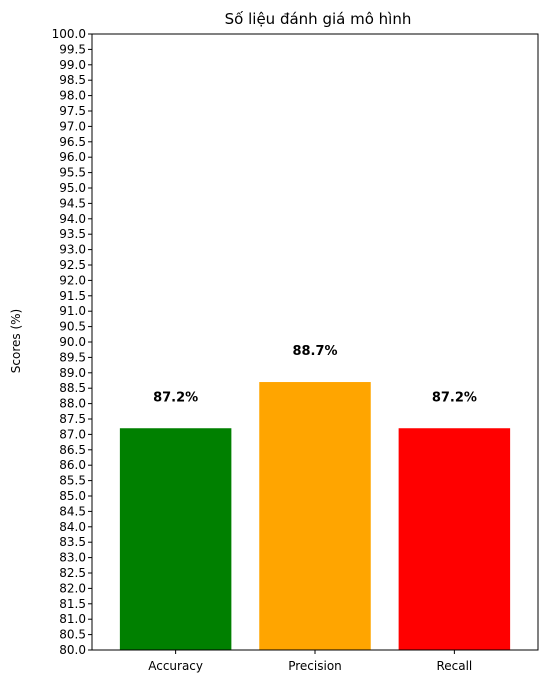  Describe the element at coordinates (72, 80) in the screenshot. I see `y-tick-label: 98.5` at that location.